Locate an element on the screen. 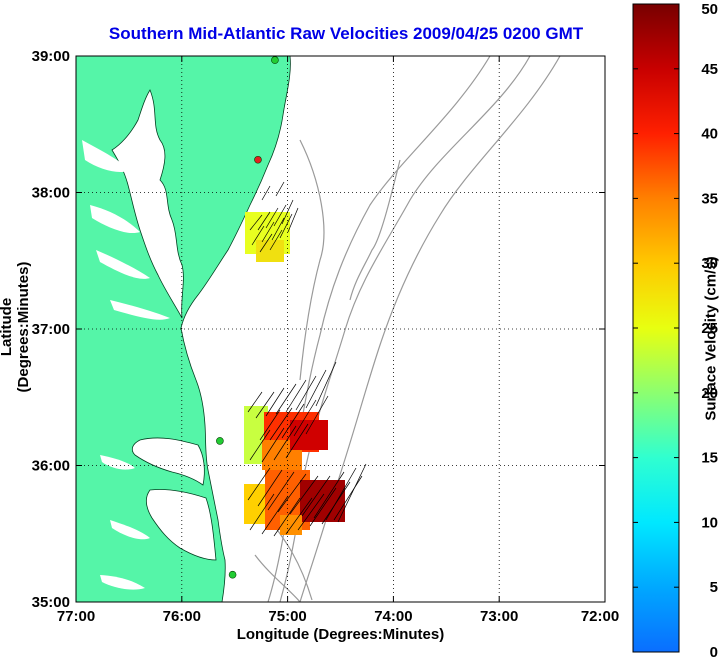 Image resolution: width=724 pixels, height=659 pixels. colorbar-tick-label: 5 is located at coordinates (714, 587).